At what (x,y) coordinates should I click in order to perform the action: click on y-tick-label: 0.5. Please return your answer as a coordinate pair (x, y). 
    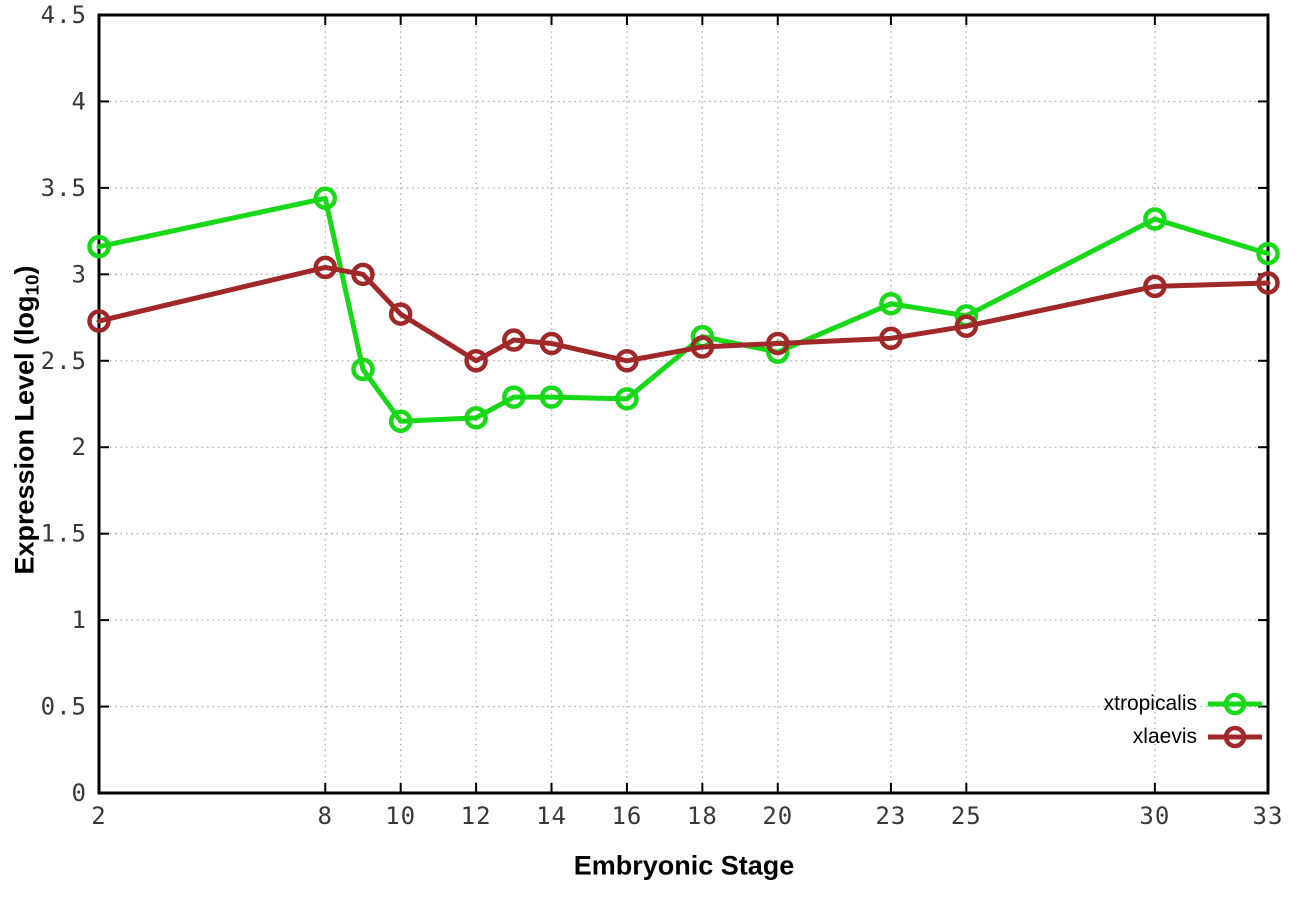
    Looking at the image, I should click on (64, 707).